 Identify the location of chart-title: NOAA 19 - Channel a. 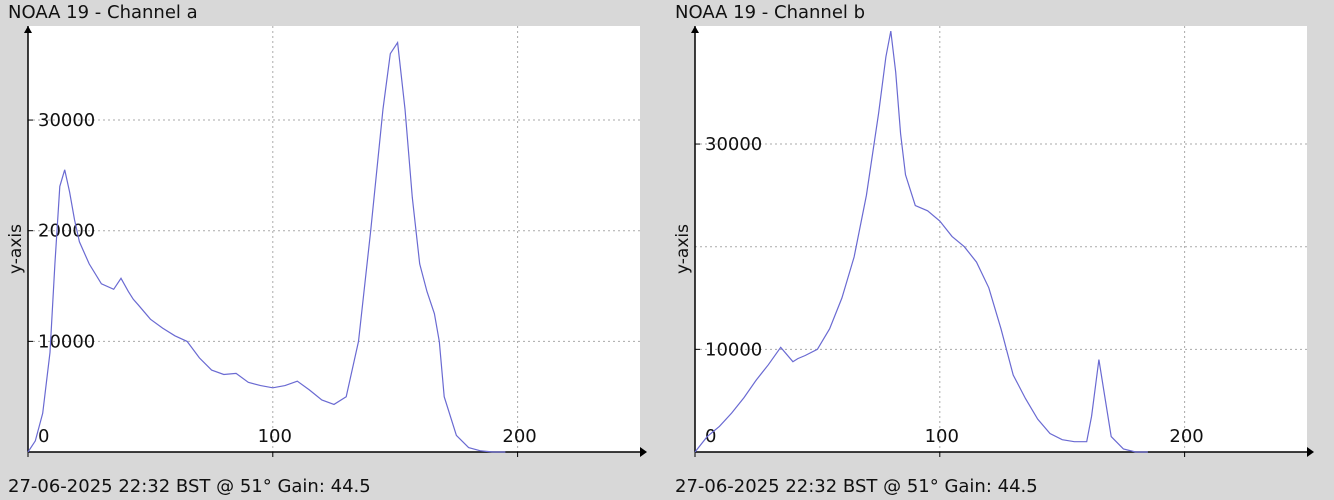
(103, 12).